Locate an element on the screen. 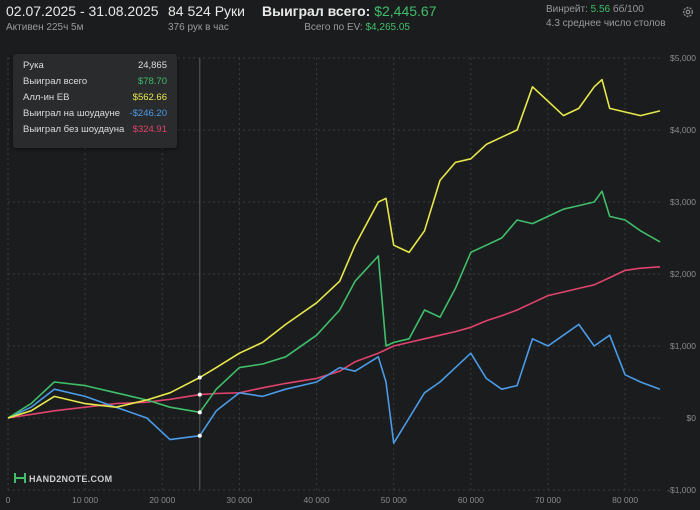 The width and height of the screenshot is (700, 510). tooltip-label: Выиграл всего is located at coordinates (55, 81).